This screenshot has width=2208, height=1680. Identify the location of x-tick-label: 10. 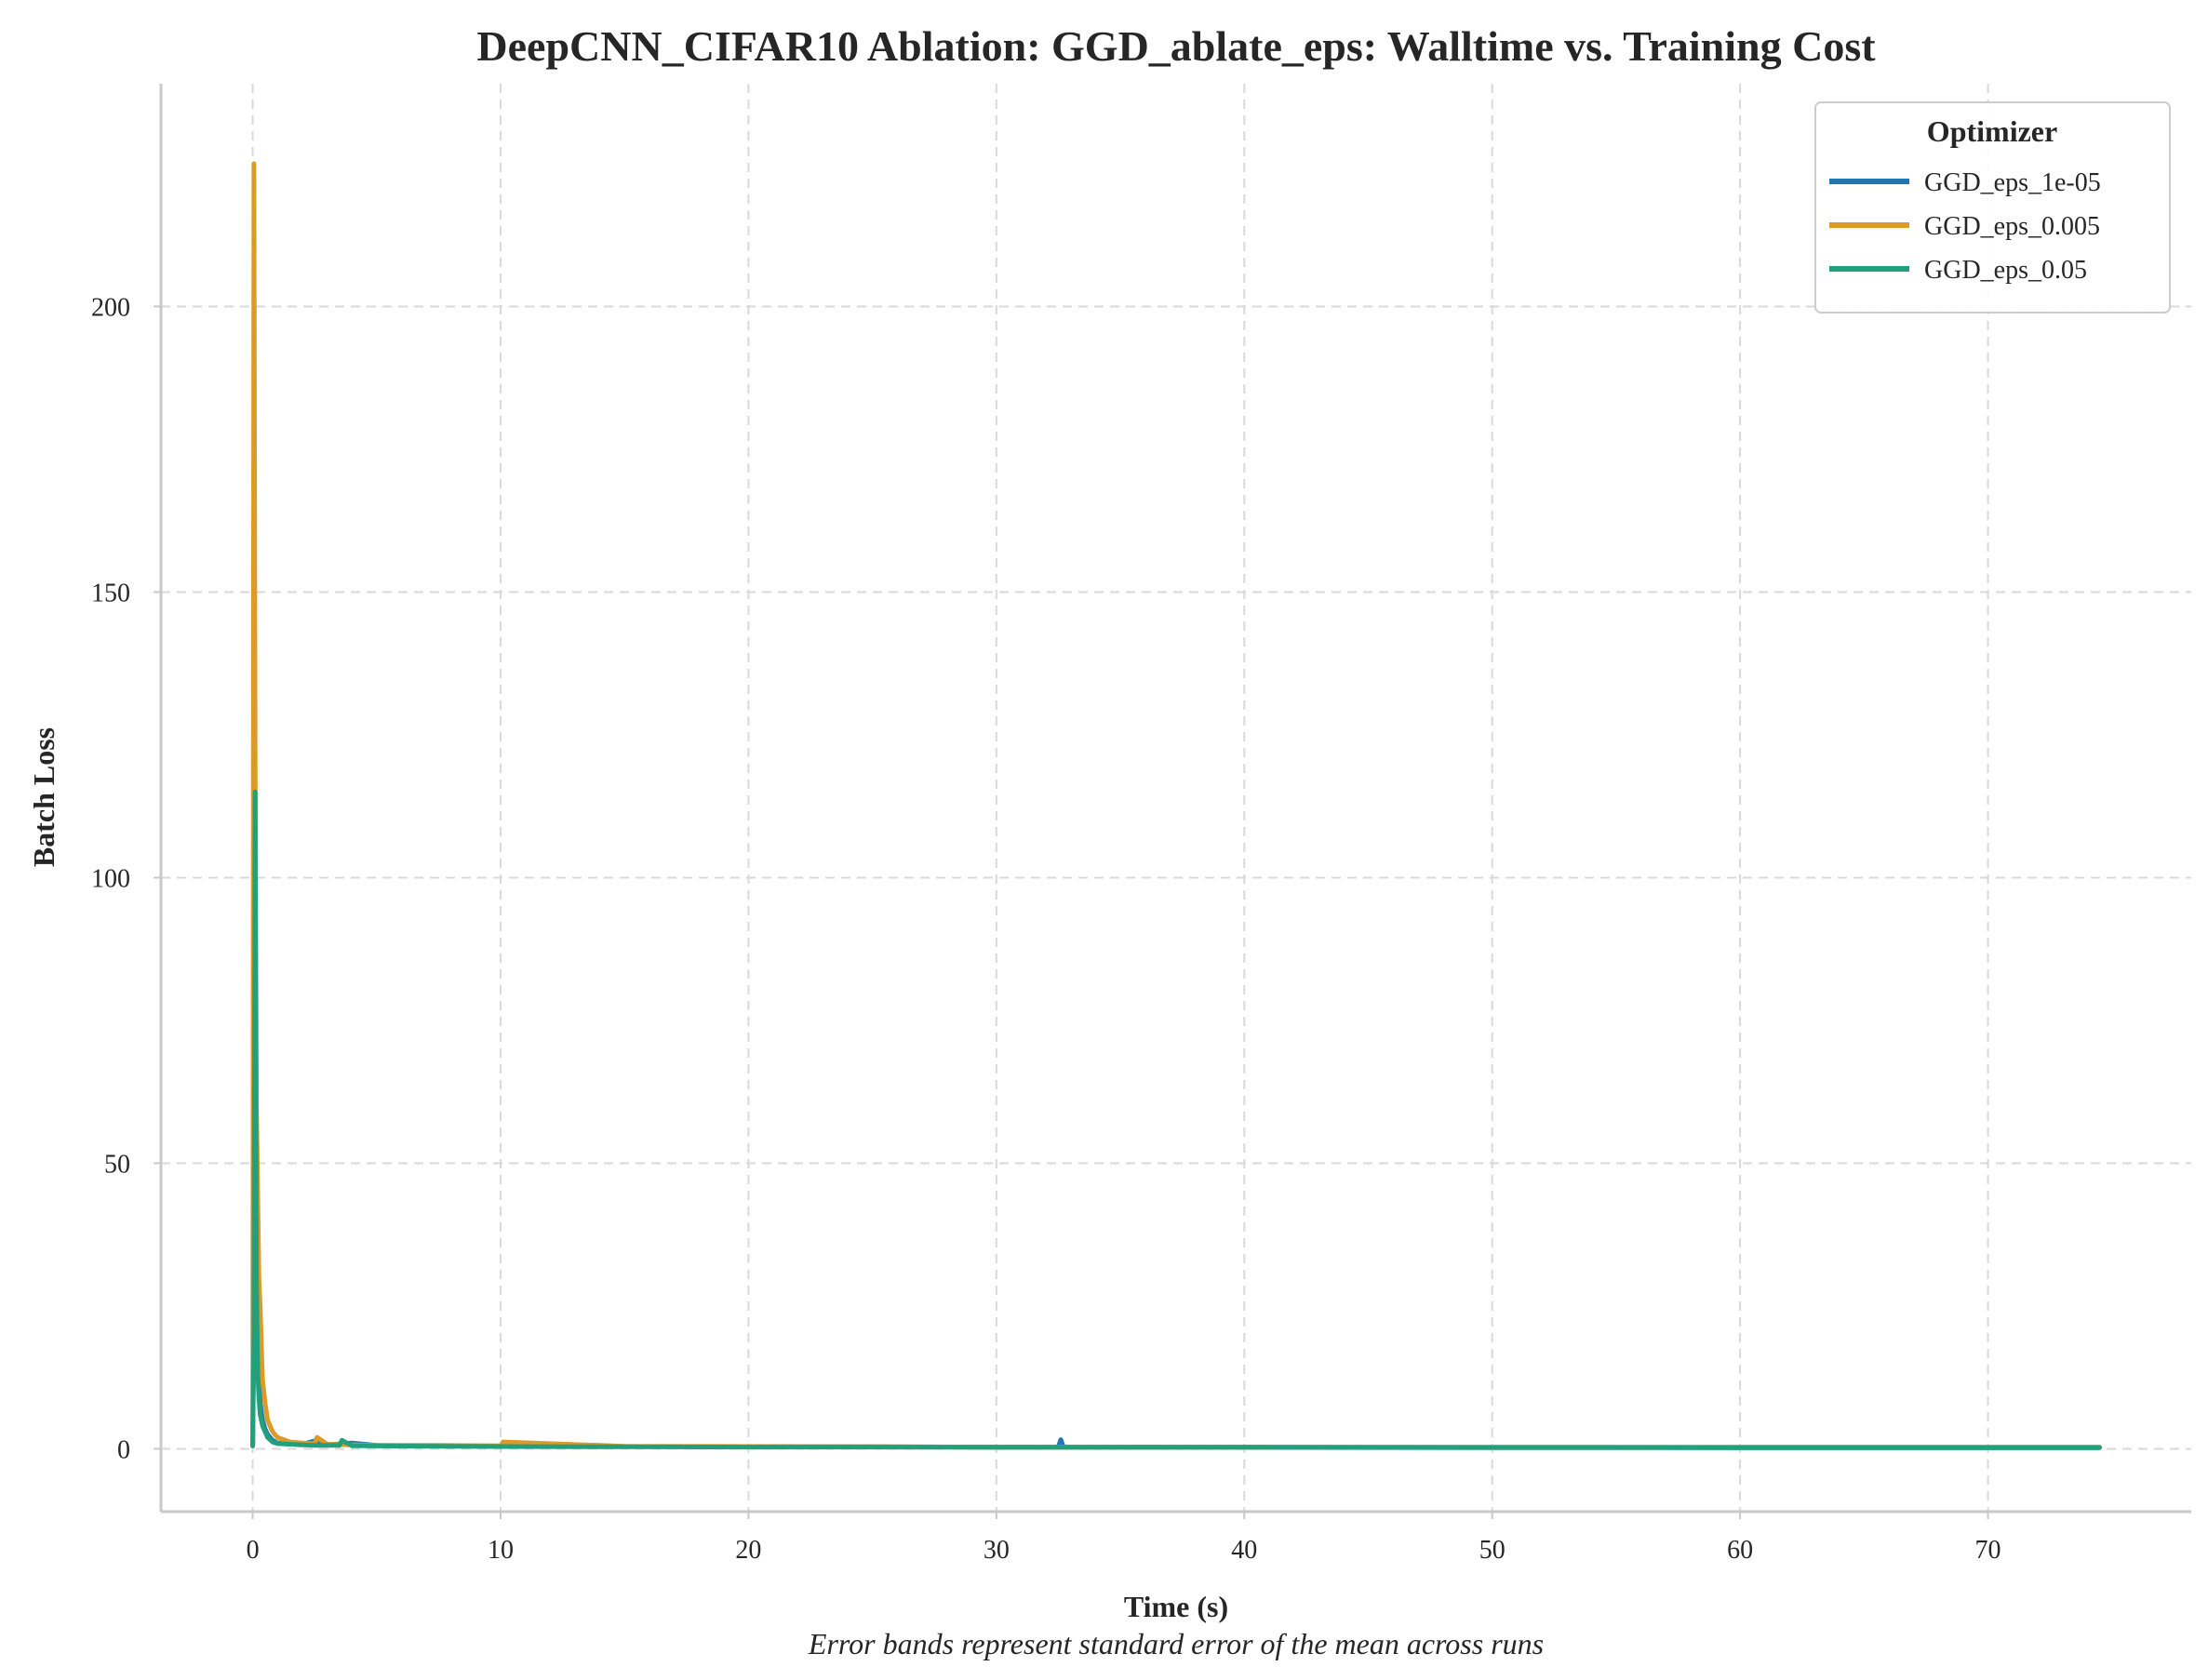
(501, 1550).